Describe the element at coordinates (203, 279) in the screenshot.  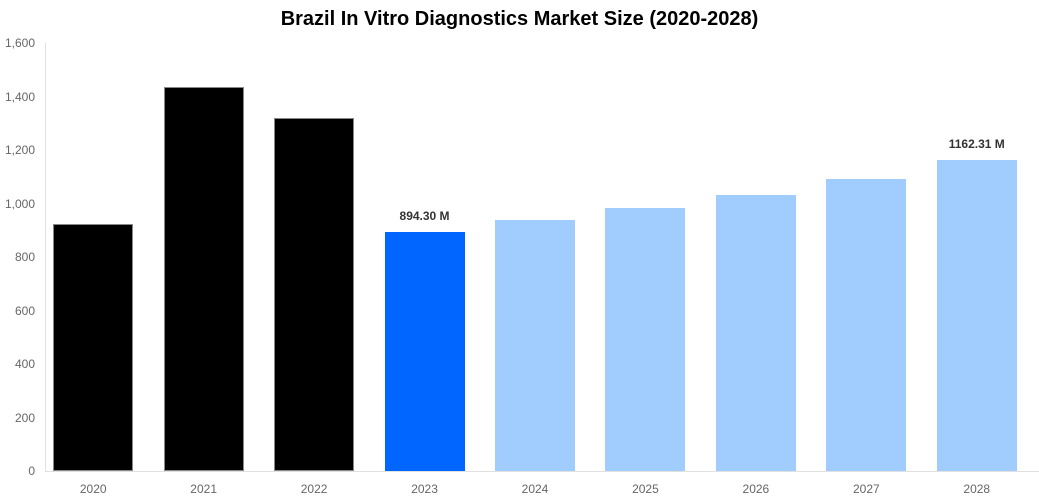
I see `bar-2021` at that location.